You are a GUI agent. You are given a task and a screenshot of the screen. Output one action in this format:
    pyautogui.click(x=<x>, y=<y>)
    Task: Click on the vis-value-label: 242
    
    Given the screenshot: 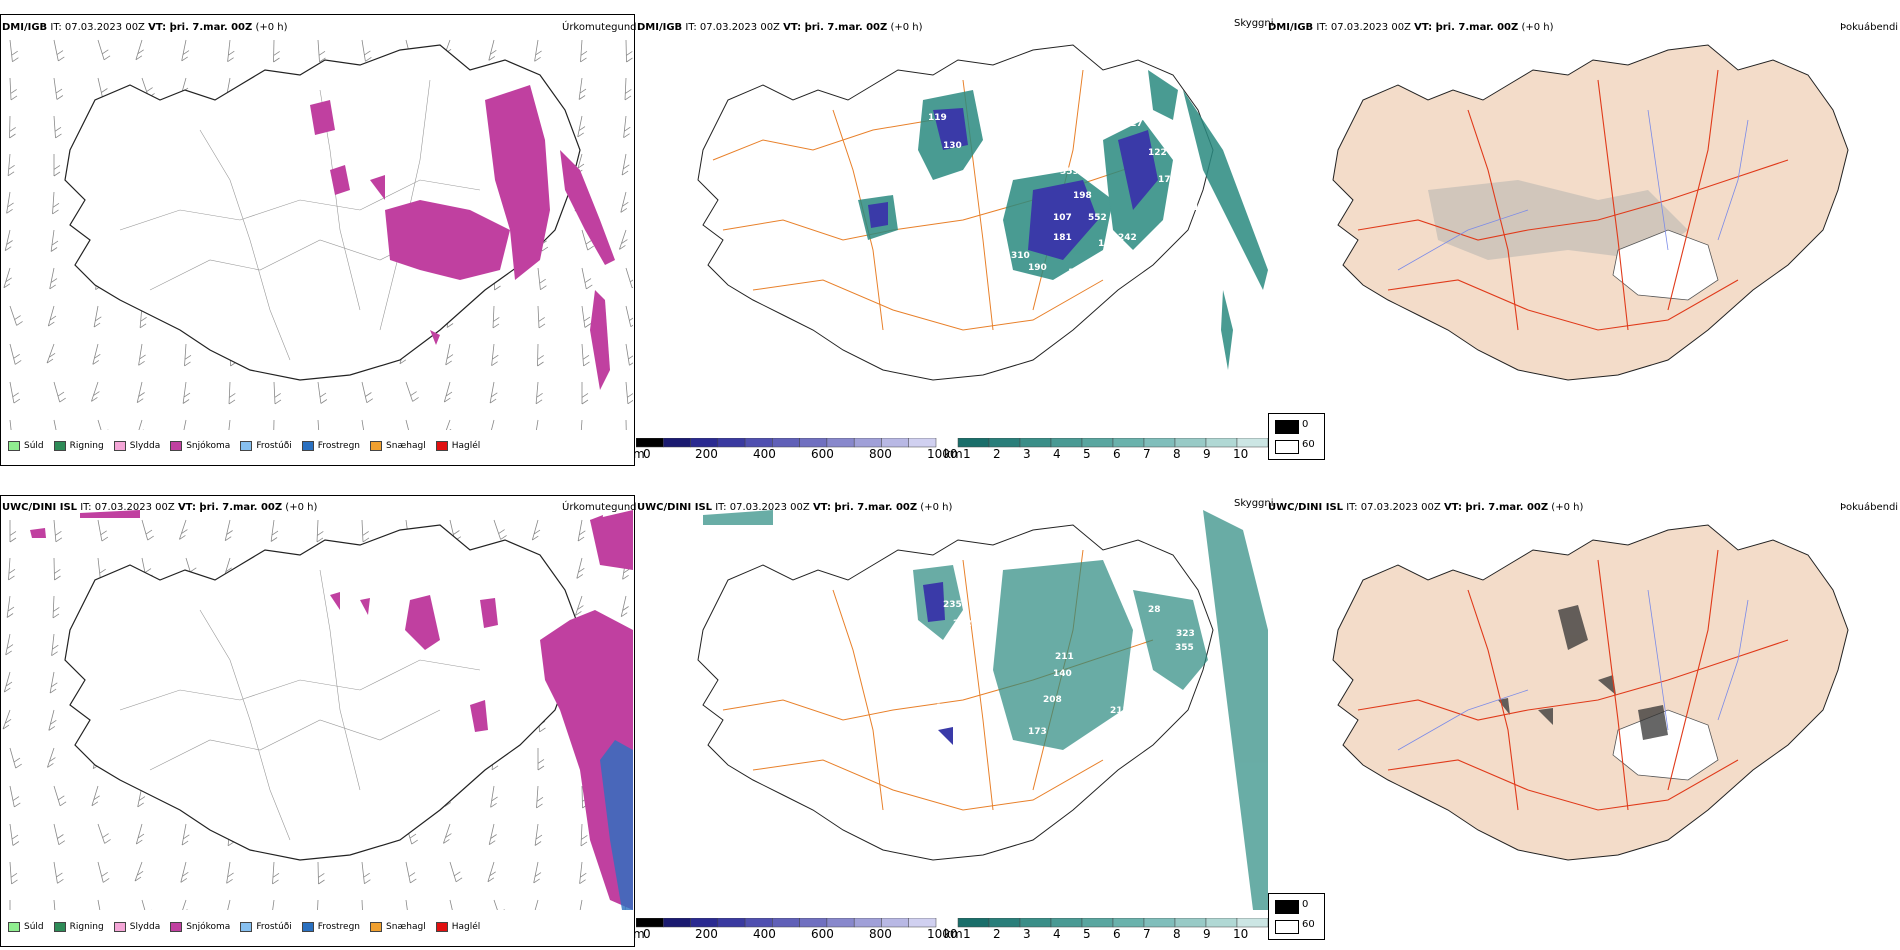 What is the action you would take?
    pyautogui.click(x=1127, y=238)
    